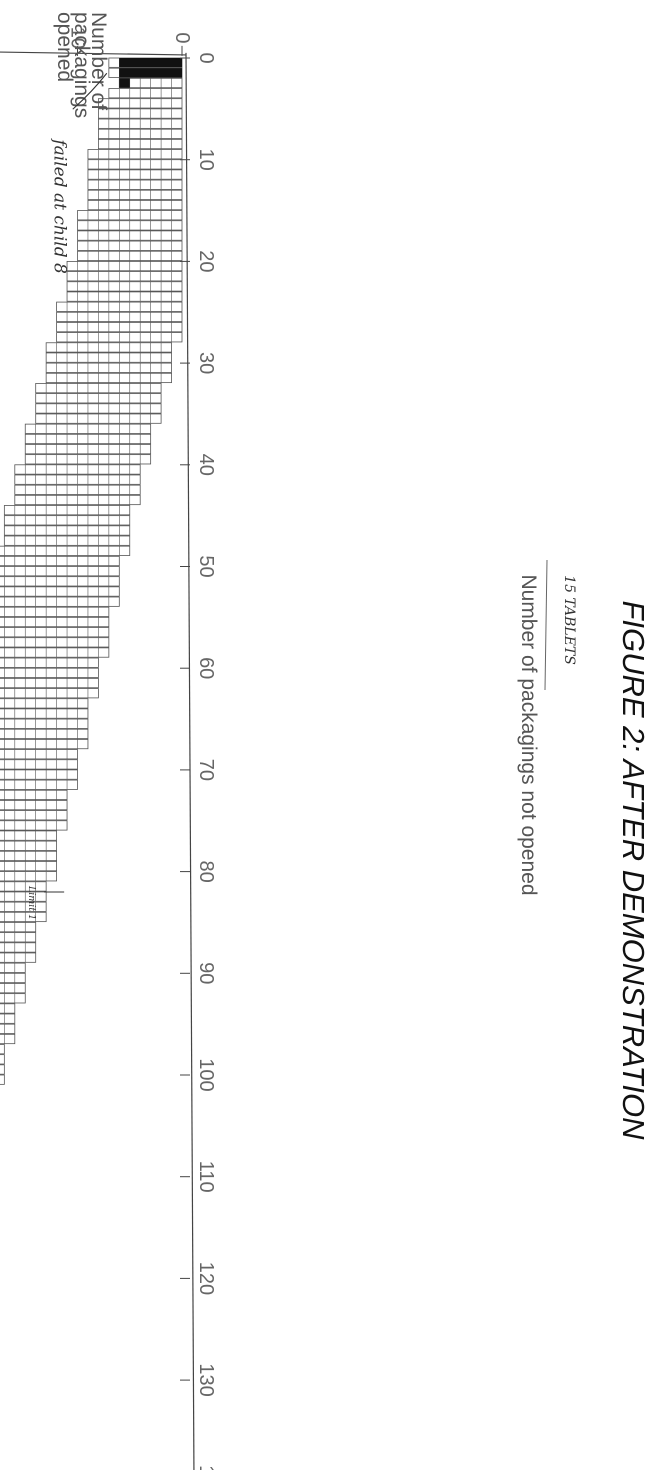 The height and width of the screenshot is (1470, 657). Describe the element at coordinates (78, 38) in the screenshot. I see `y-tick-label-10: 10` at that location.